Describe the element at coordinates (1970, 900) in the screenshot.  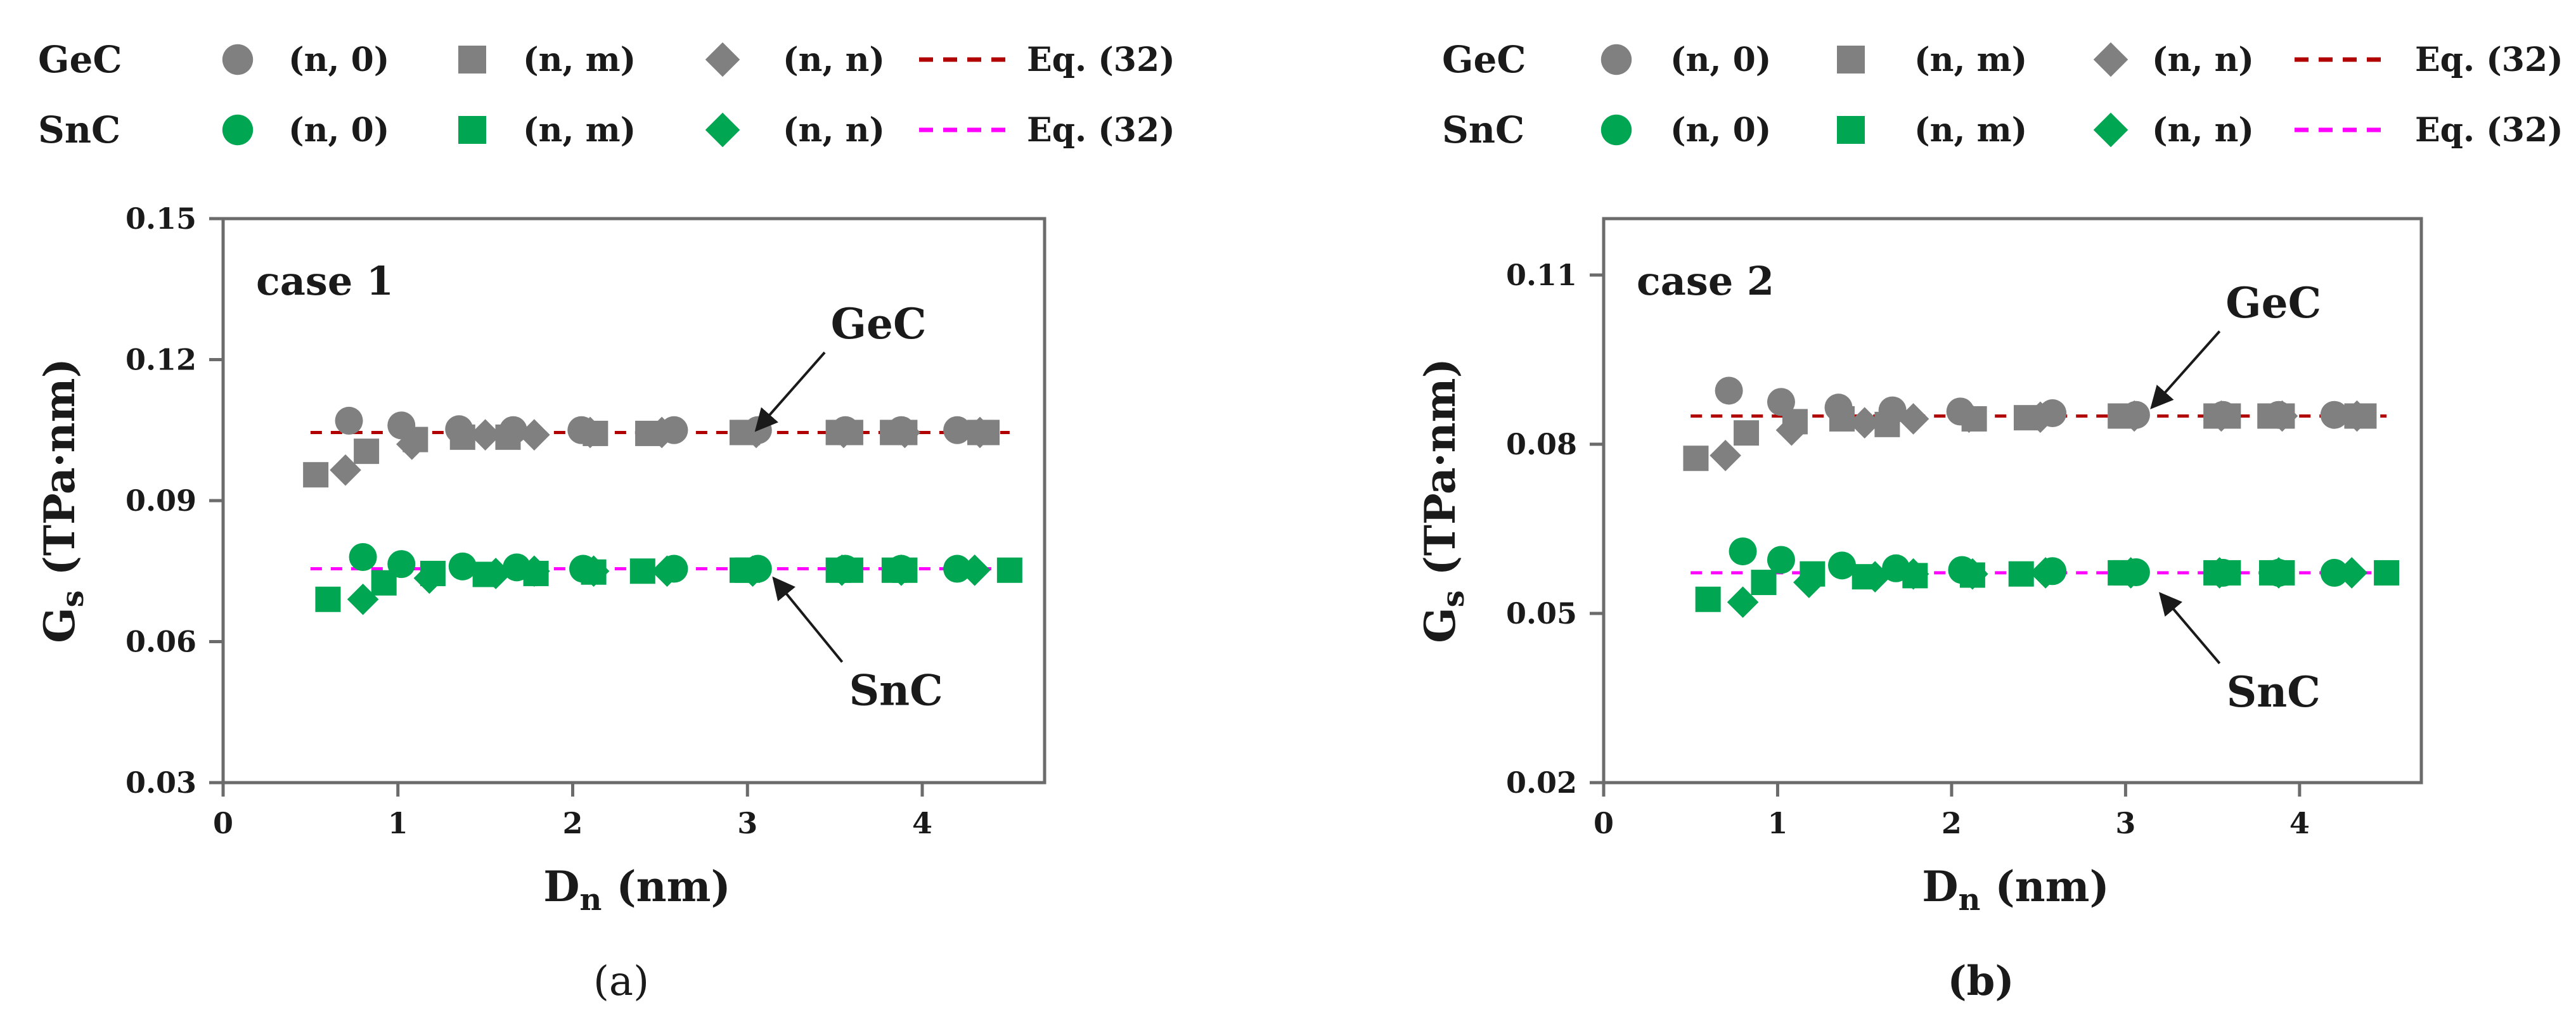
I see `x-axis-title-subscript: n` at that location.